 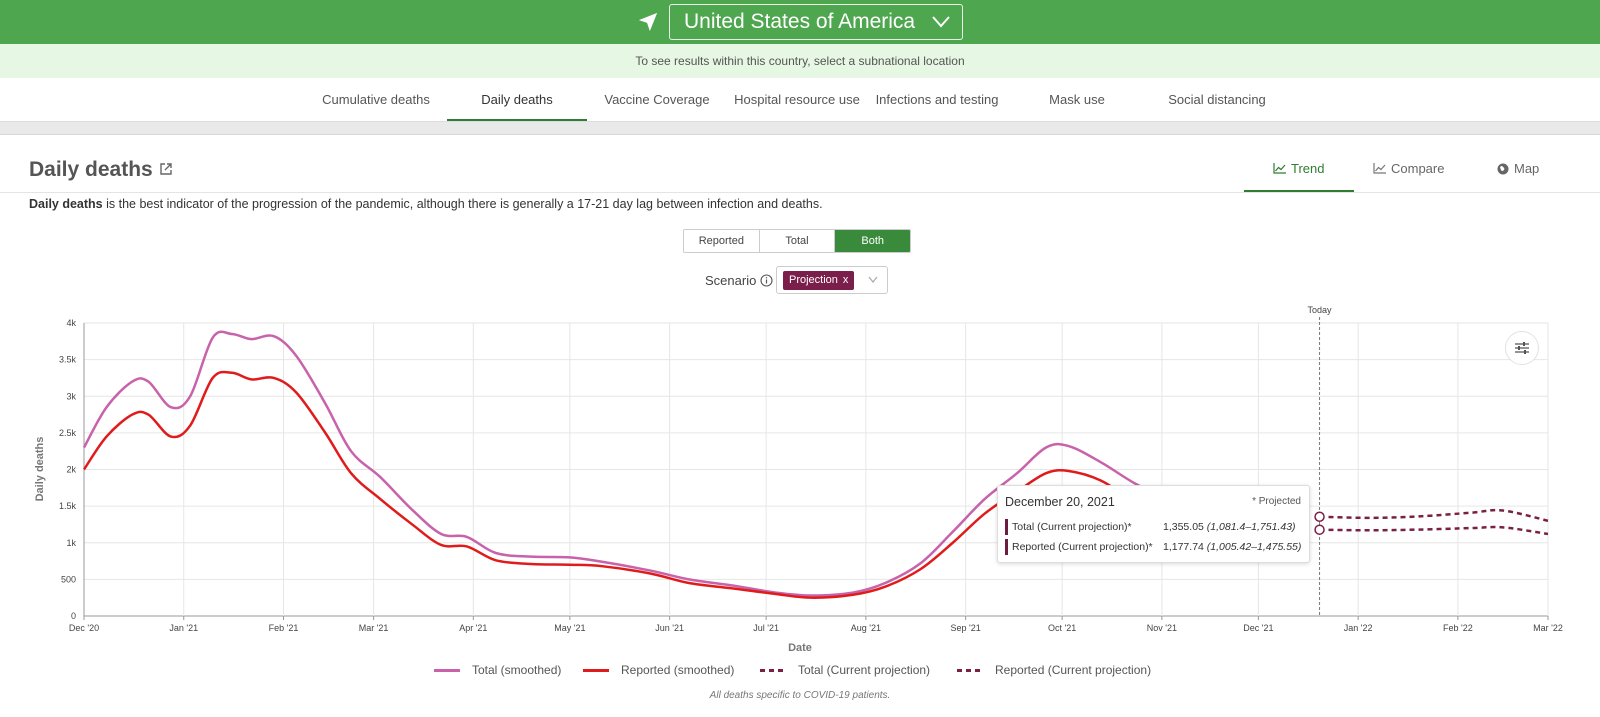 I want to click on y-tick-label: 500, so click(x=68, y=579).